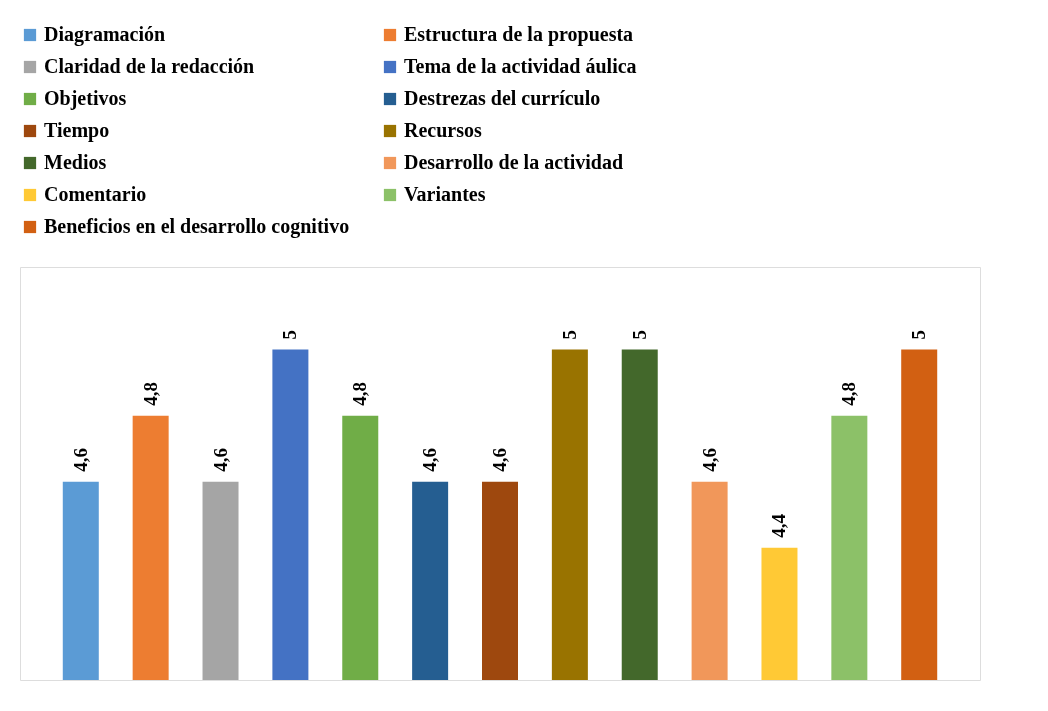  Describe the element at coordinates (197, 226) in the screenshot. I see `legend-label: Beneficios en el desarrollo cognitivo` at that location.